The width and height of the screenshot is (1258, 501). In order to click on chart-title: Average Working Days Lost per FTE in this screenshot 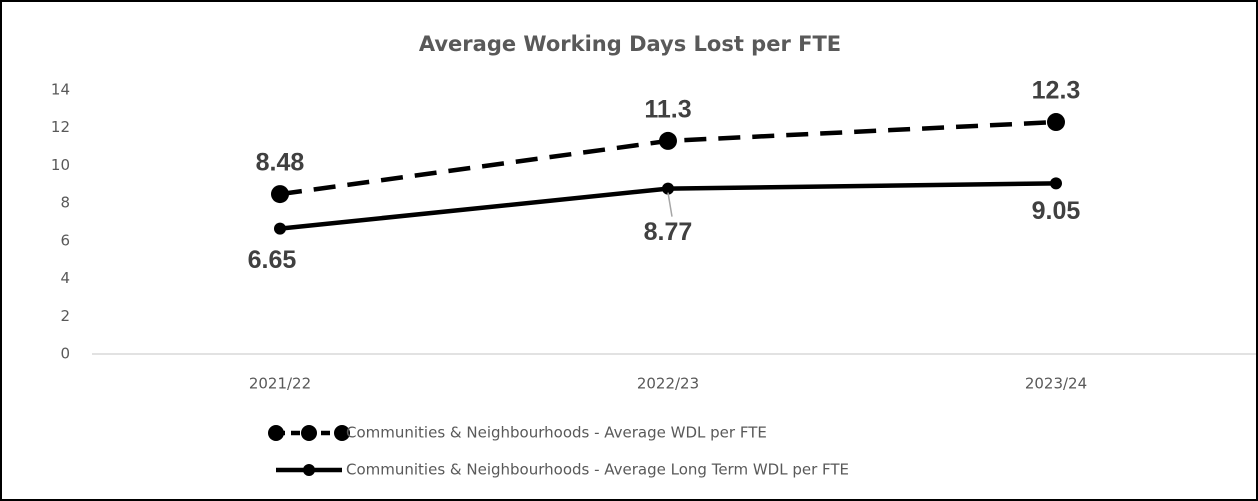, I will do `click(630, 44)`.